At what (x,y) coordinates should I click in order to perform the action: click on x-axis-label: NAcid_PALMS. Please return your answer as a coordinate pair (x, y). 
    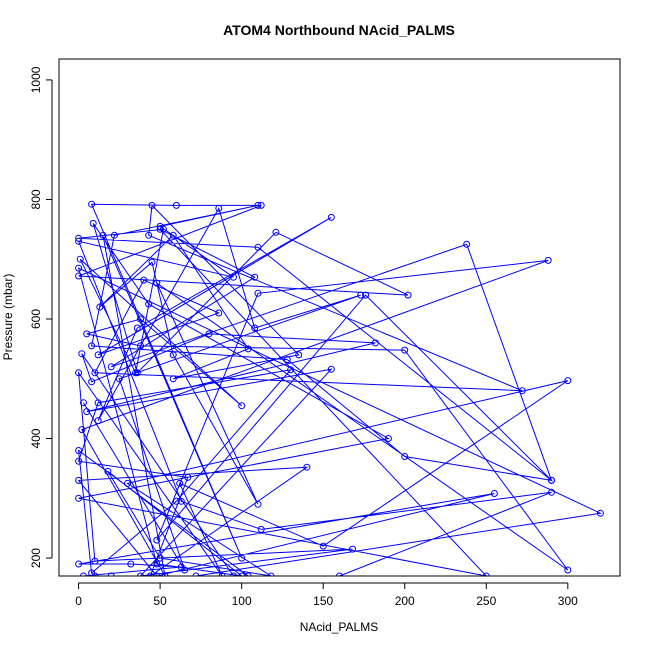
    Looking at the image, I should click on (339, 627).